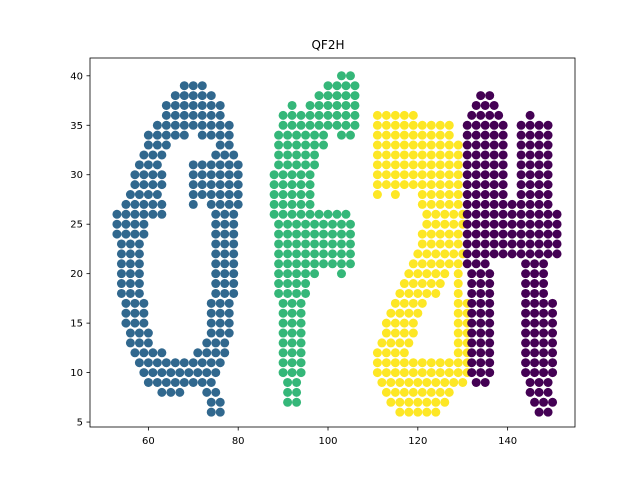  I want to click on chart-title: QF2H, so click(327, 45).